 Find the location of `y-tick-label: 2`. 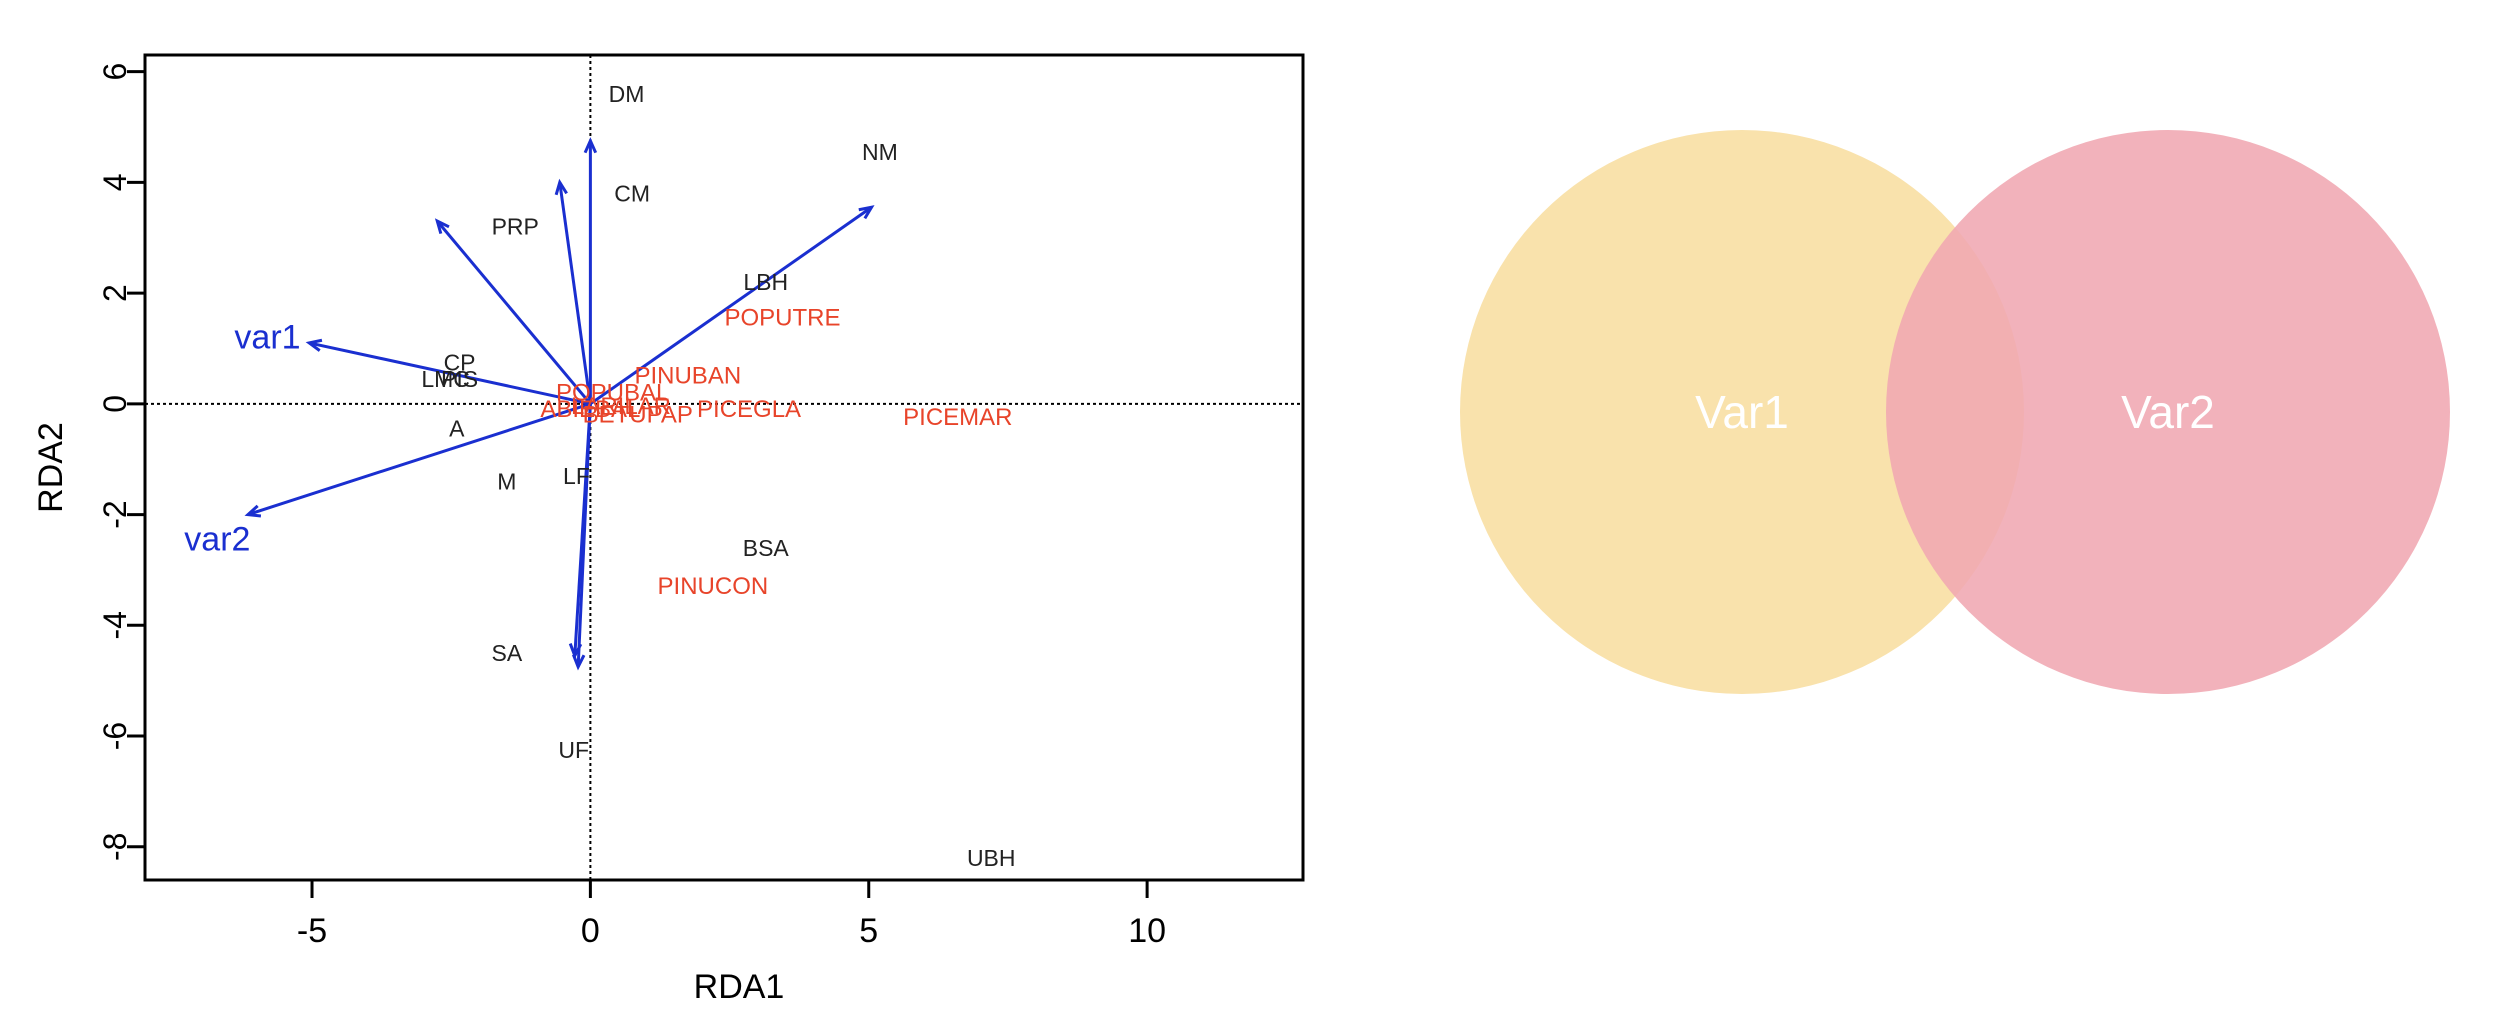

y-tick-label: 2 is located at coordinates (115, 293).